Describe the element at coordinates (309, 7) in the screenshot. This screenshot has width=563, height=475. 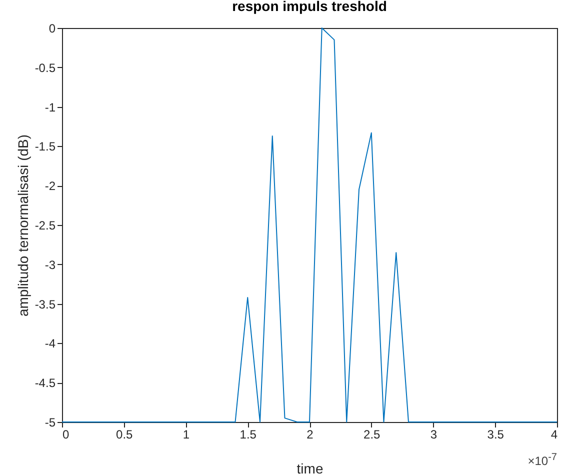
I see `chart-title: respon impuls treshold` at that location.